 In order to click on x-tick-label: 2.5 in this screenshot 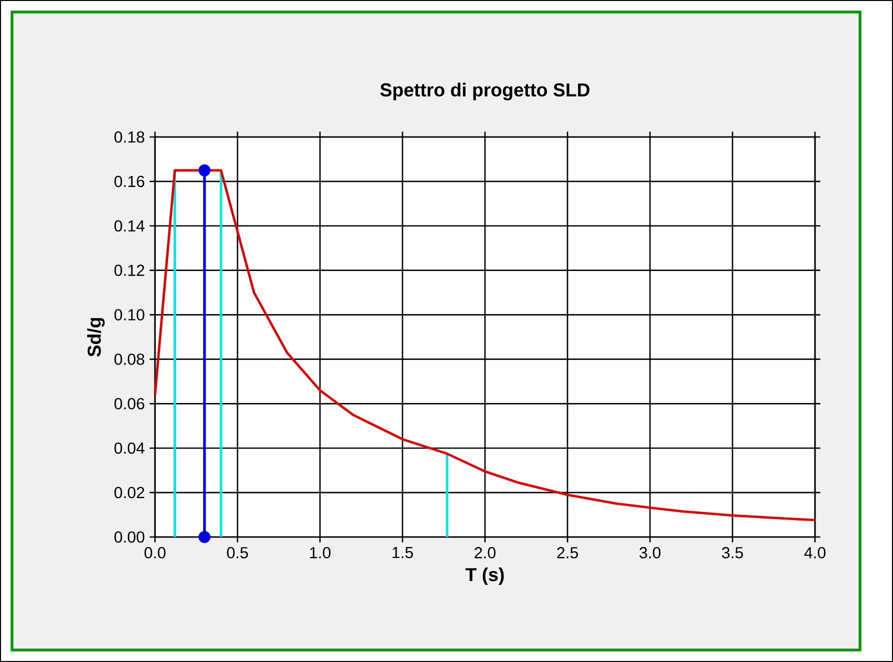, I will do `click(567, 552)`.